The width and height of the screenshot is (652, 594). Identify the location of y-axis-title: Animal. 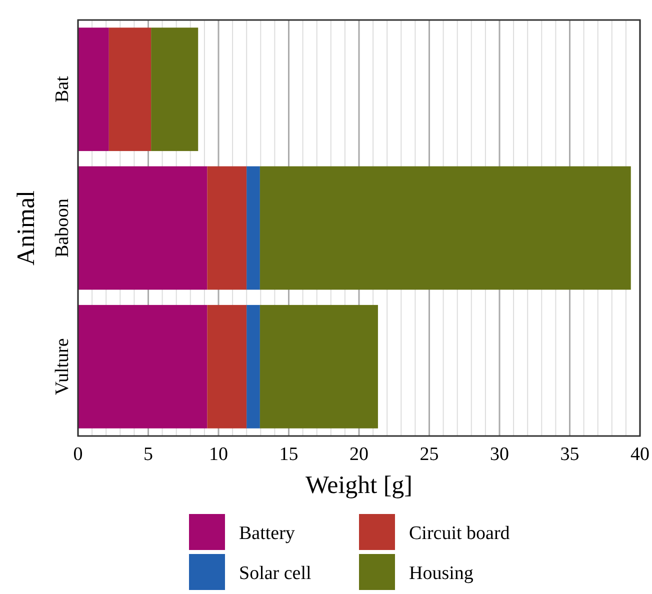
(26, 228).